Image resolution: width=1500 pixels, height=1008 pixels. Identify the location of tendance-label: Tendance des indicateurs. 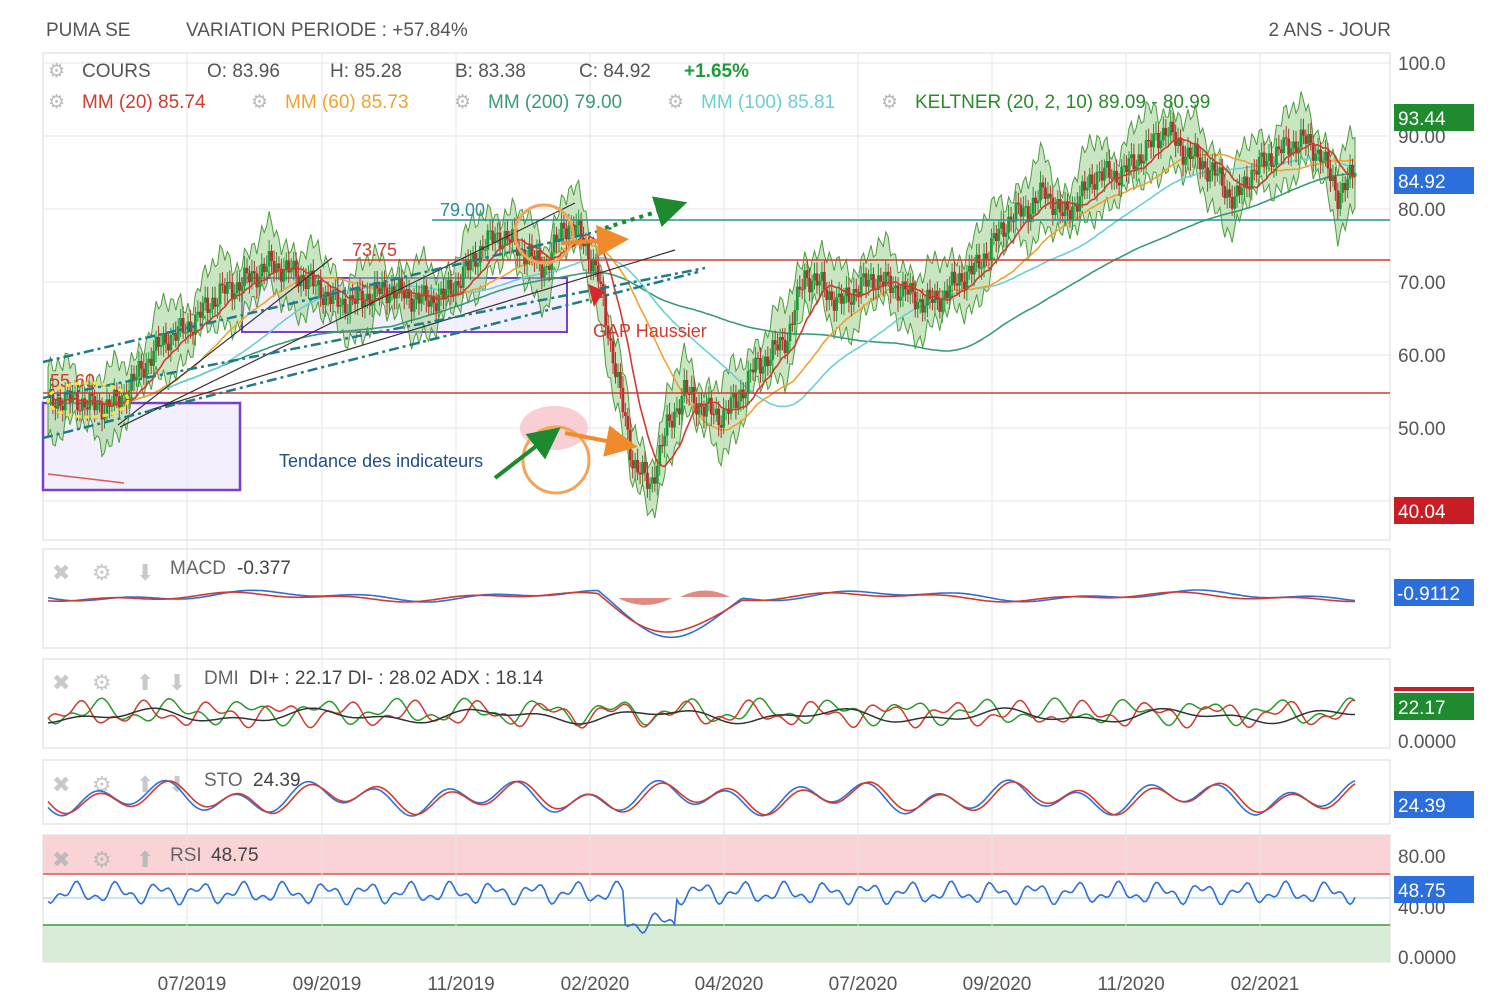
(381, 461).